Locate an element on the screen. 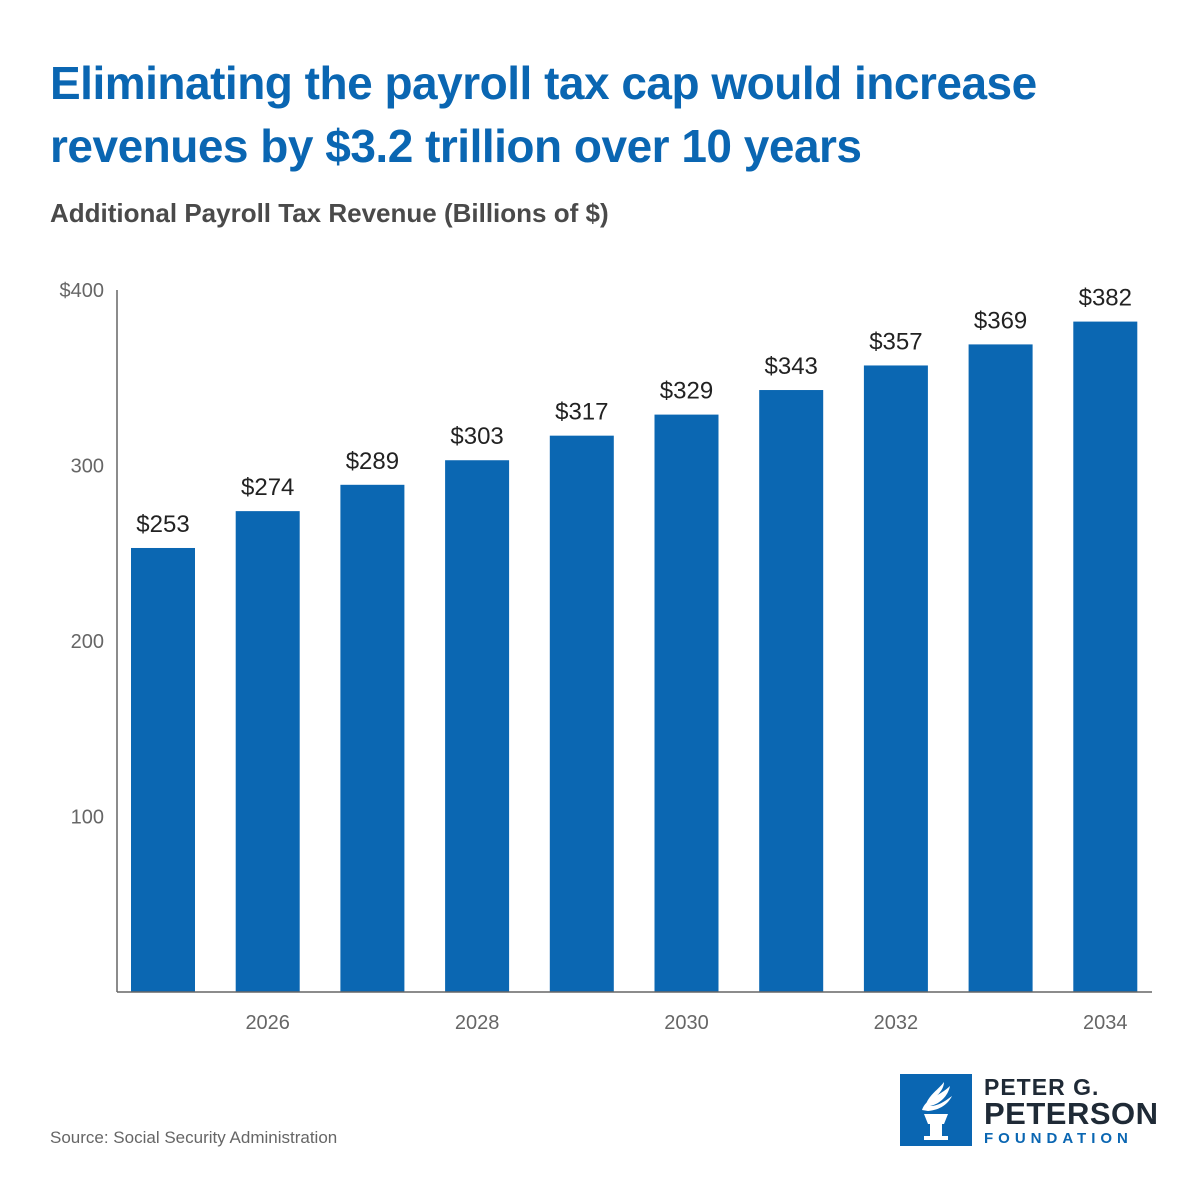 The image size is (1200, 1200). logo-text-line-3: FOUNDATION is located at coordinates (1058, 1138).